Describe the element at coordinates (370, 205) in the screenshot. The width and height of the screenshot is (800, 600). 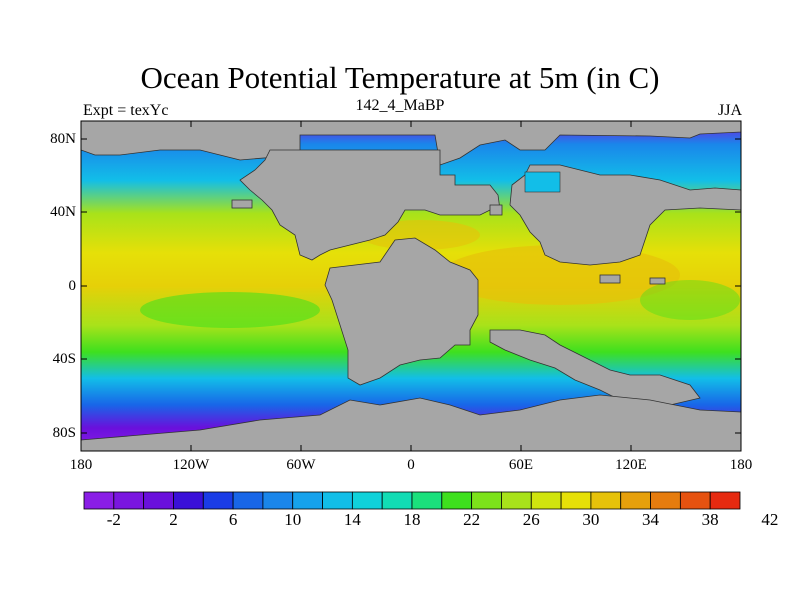
I see `land-laurasia` at that location.